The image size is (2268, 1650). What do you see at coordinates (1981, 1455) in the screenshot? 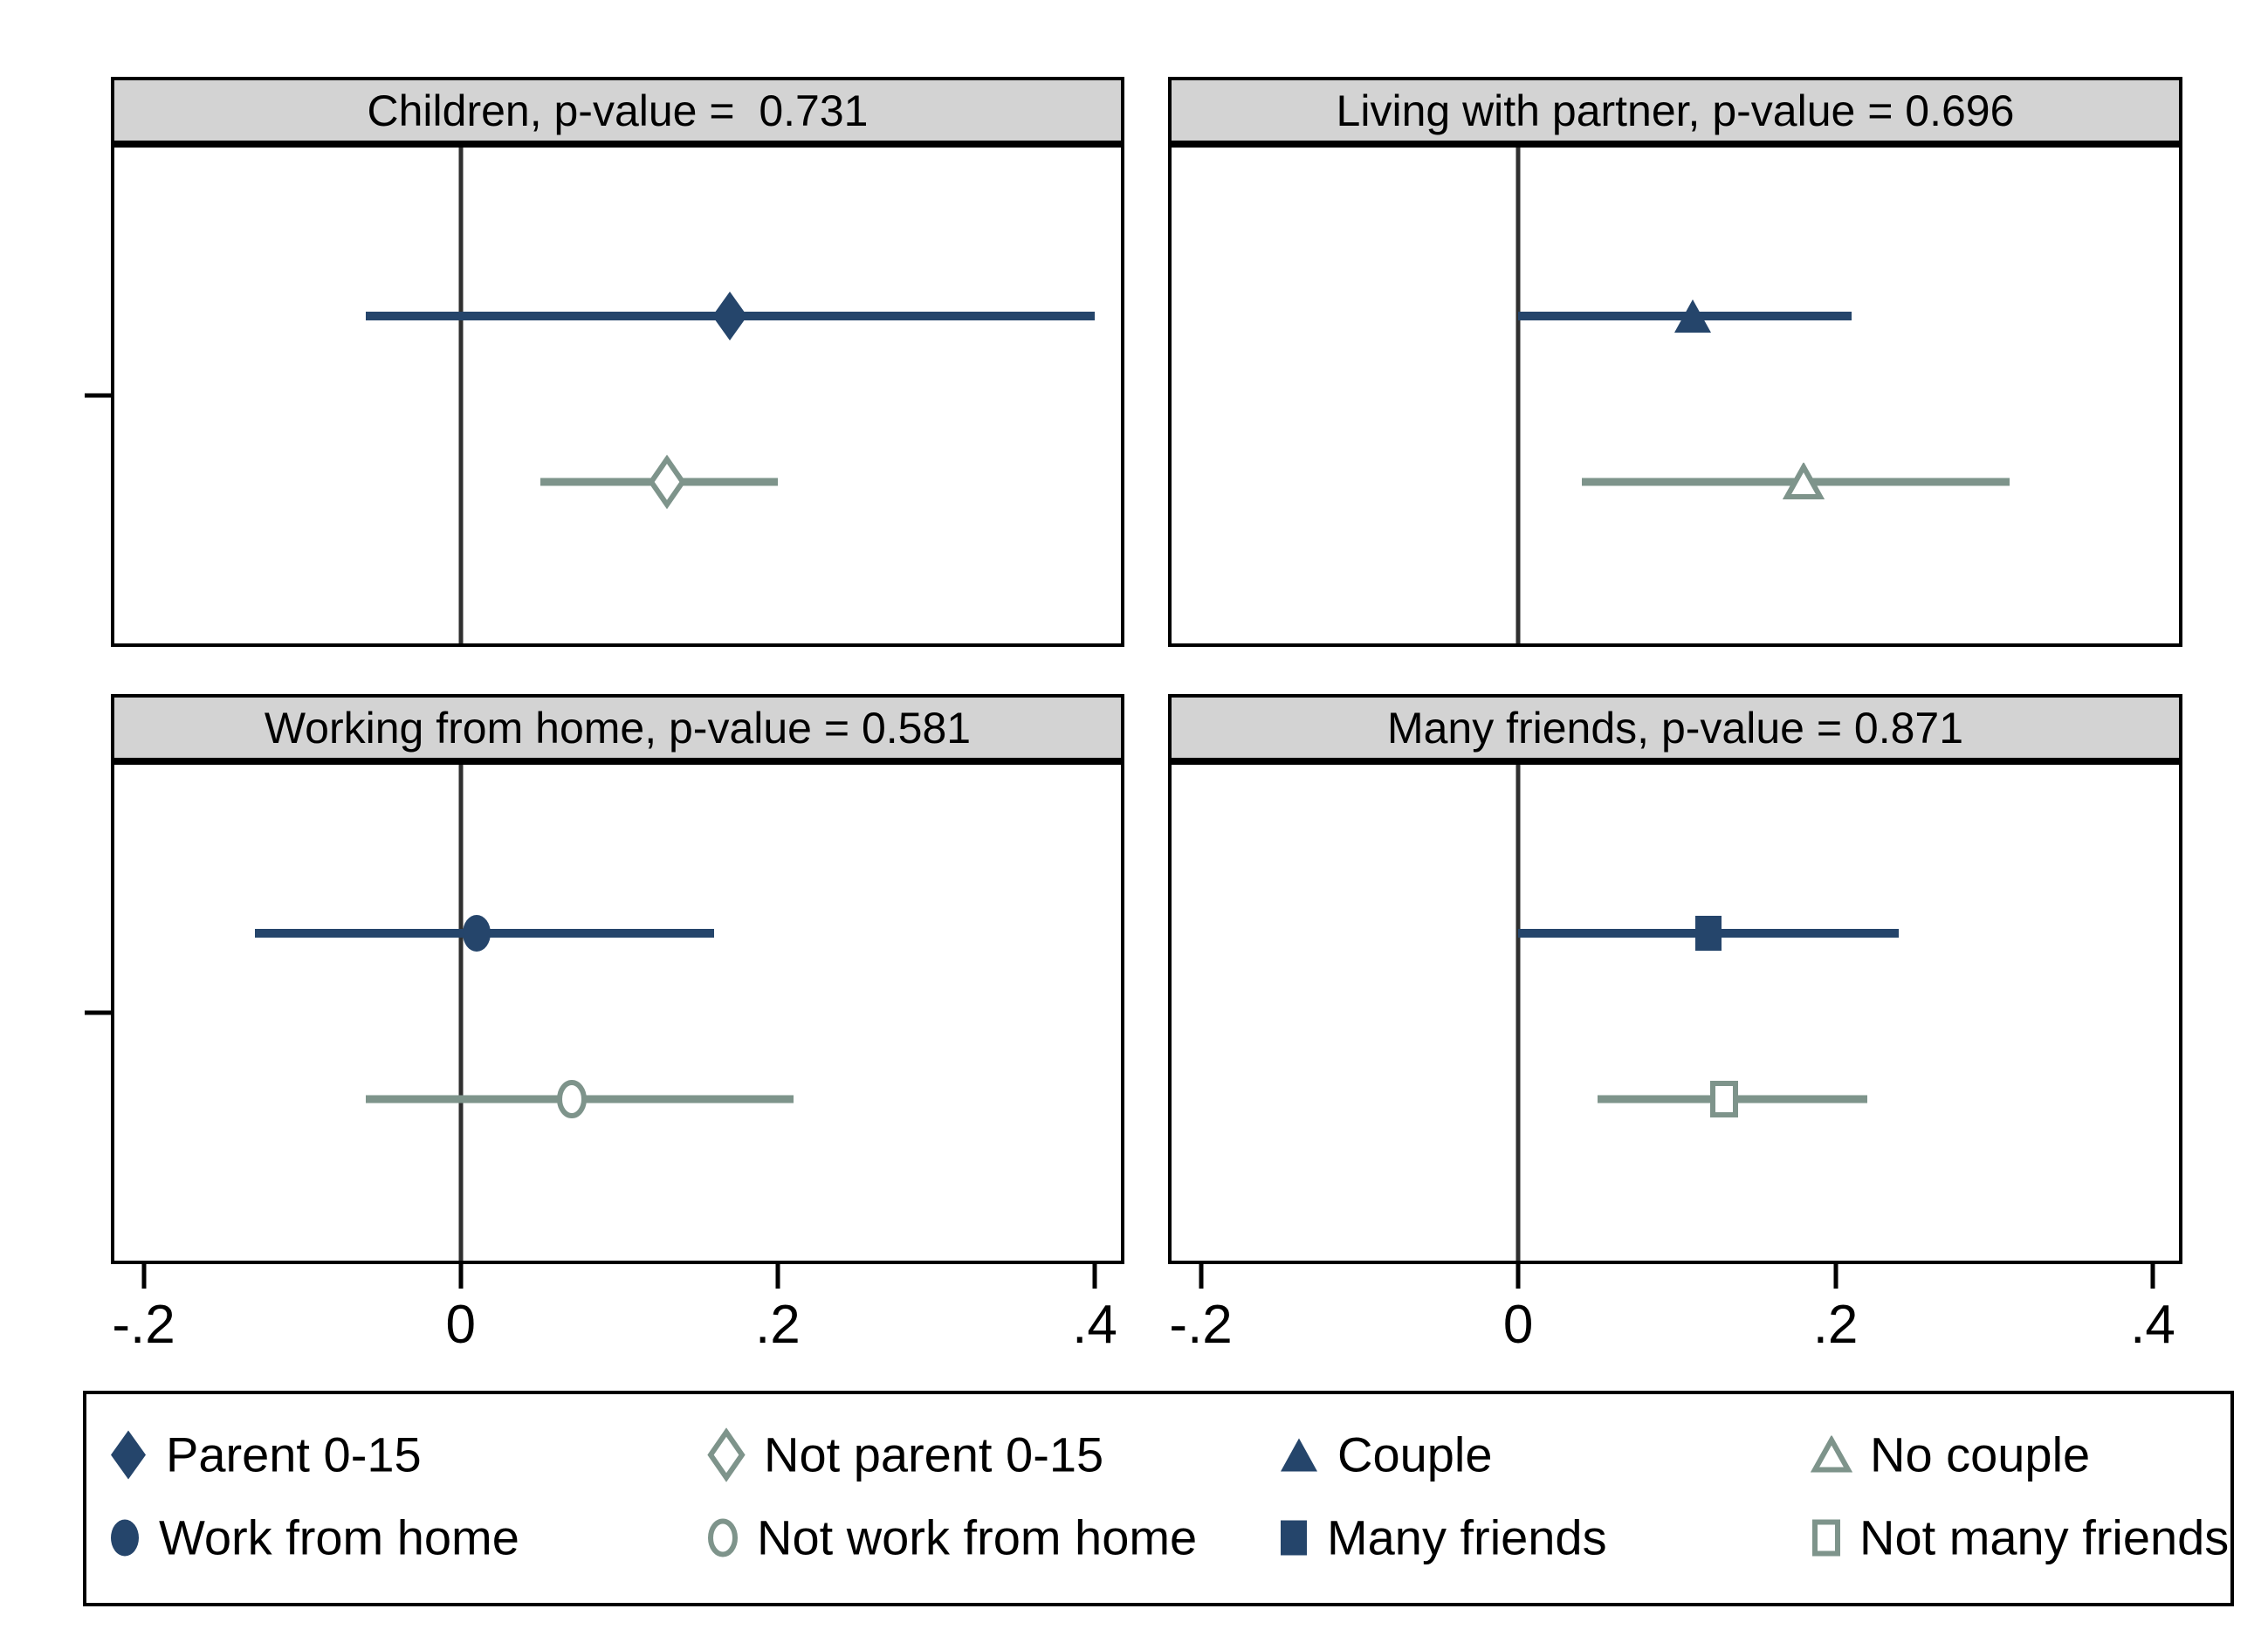
I see `legend-label: No couple` at bounding box center [1981, 1455].